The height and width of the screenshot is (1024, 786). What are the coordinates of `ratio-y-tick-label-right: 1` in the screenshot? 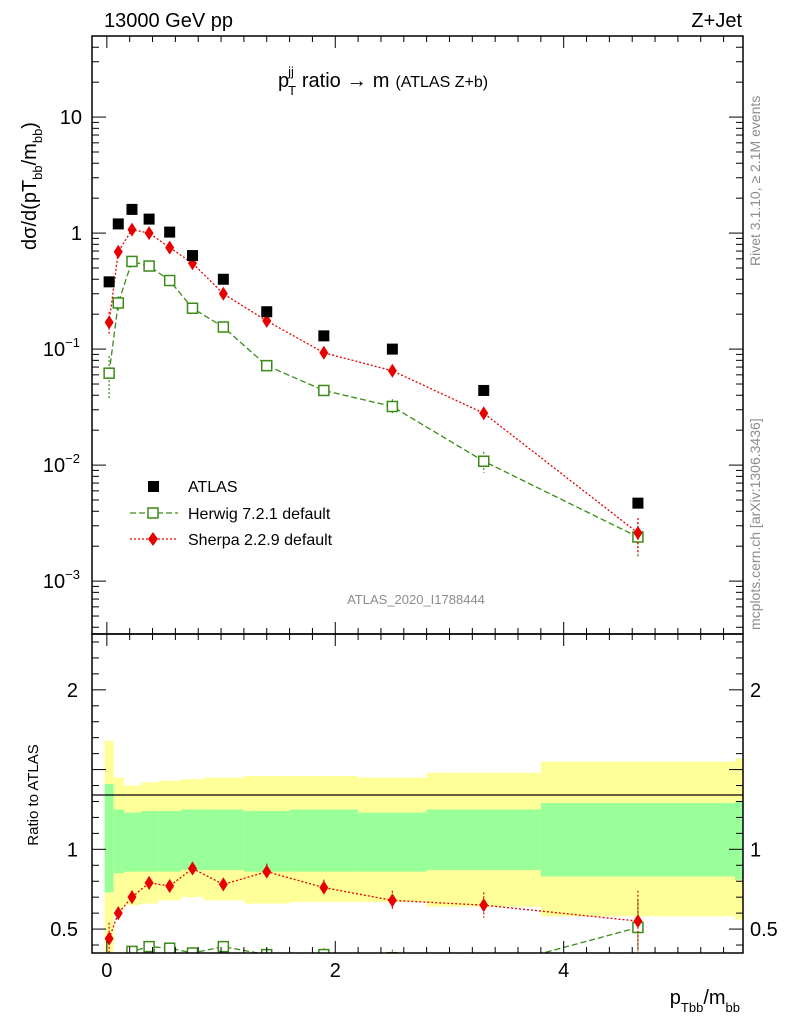 It's located at (755, 850).